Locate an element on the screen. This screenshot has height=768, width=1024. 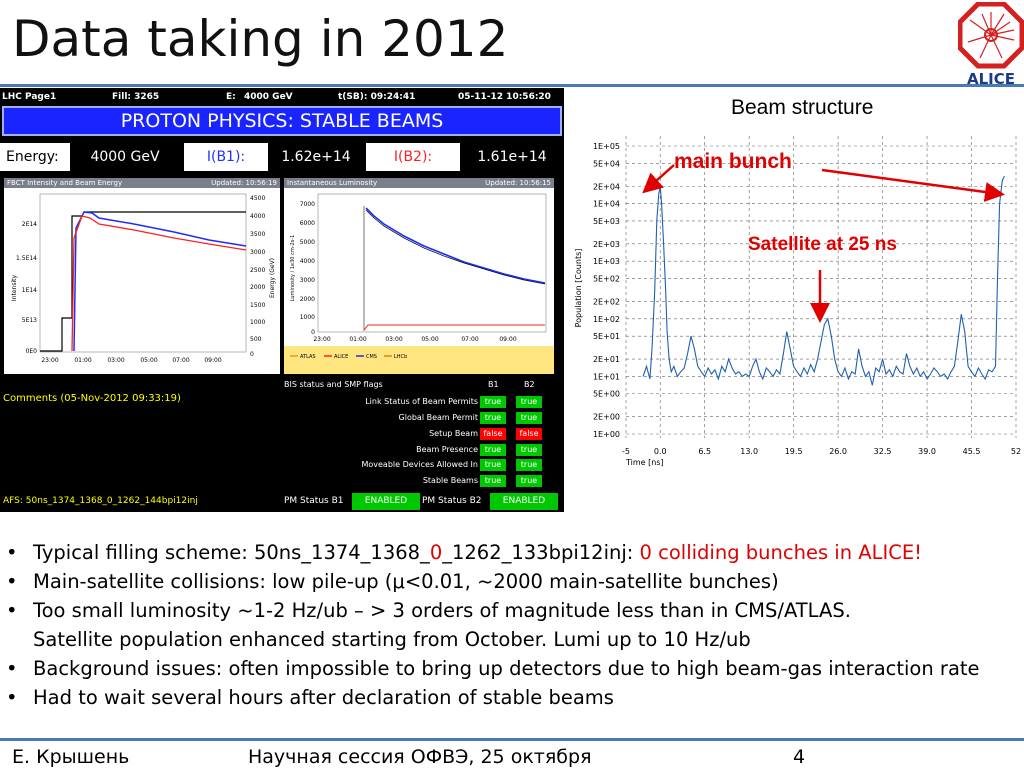
lhc-mode-banner: PROTON PHYSICS: STABLE BEAMS is located at coordinates (282, 121).